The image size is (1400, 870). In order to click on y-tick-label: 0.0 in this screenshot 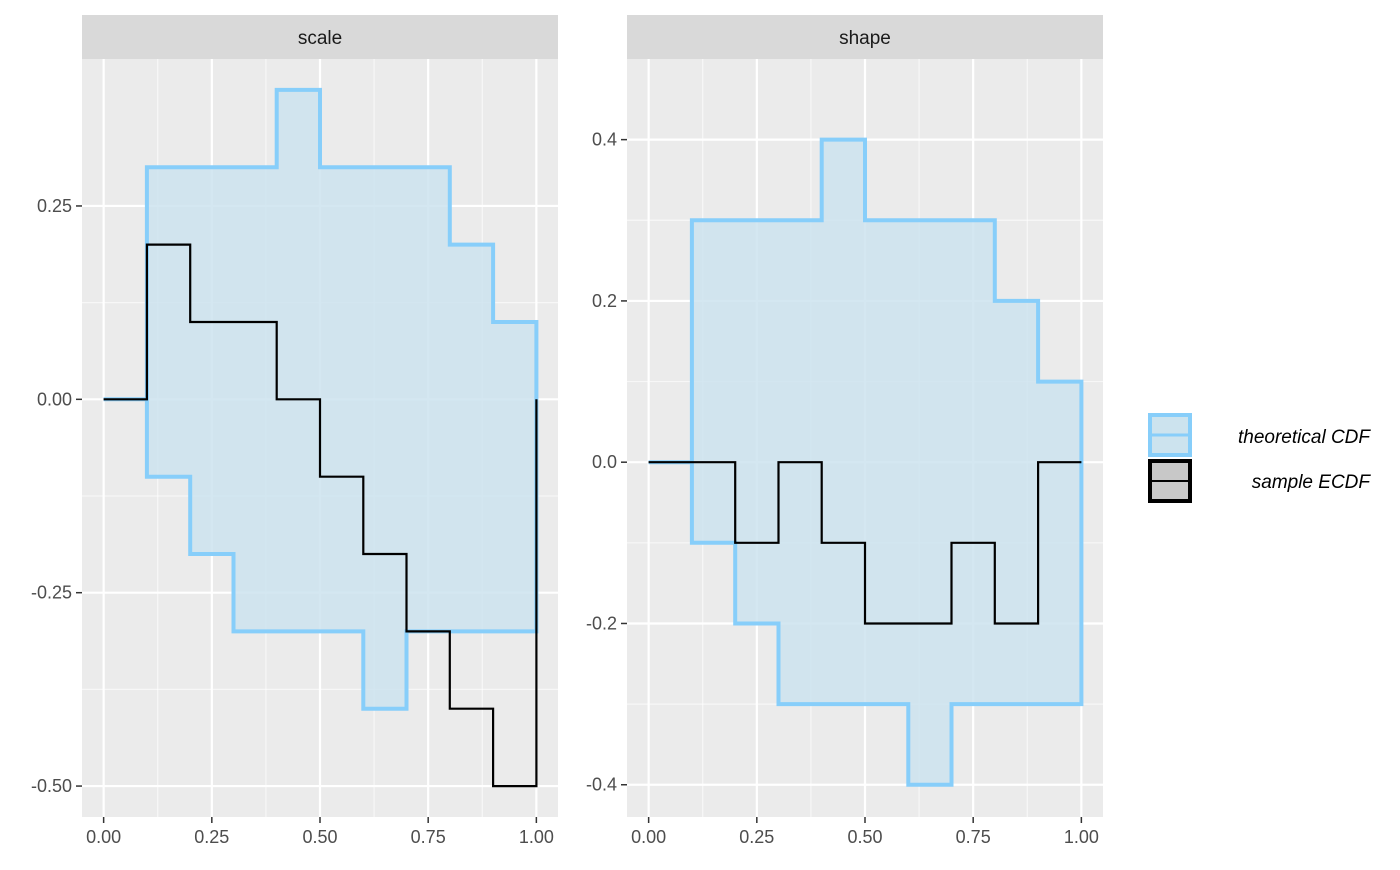, I will do `click(604, 462)`.